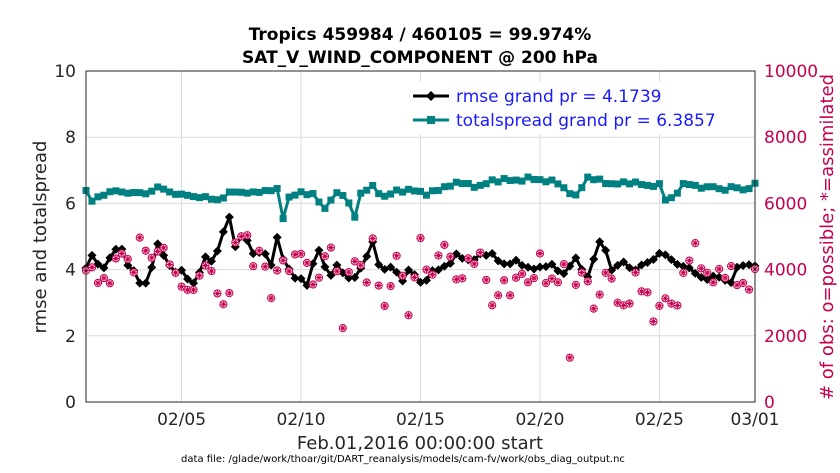 The image size is (840, 473). What do you see at coordinates (70, 138) in the screenshot?
I see `y-tick-label: 8` at bounding box center [70, 138].